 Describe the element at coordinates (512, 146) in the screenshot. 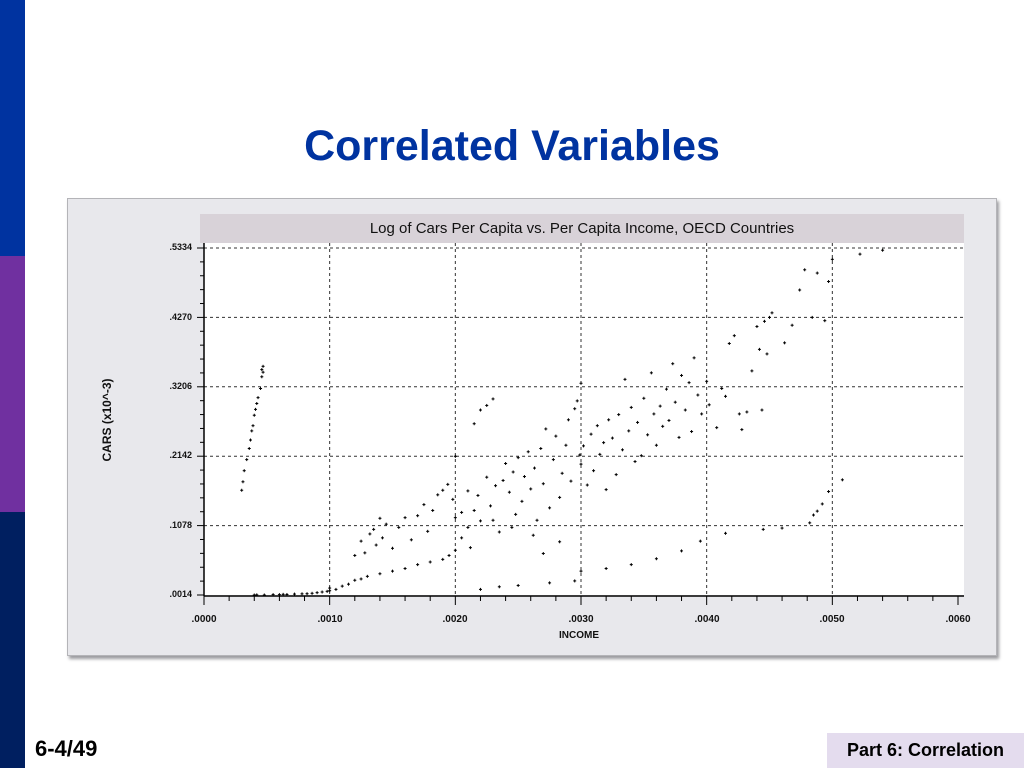

I see `slide-title: Correlated Variables` at that location.